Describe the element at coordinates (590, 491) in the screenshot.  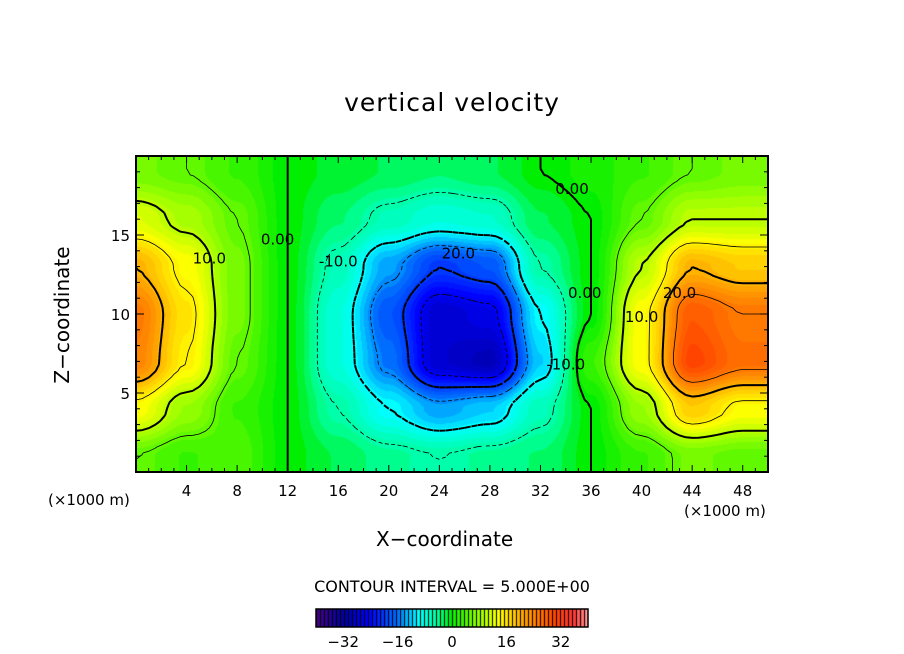
I see `x-tick-label: 36` at that location.